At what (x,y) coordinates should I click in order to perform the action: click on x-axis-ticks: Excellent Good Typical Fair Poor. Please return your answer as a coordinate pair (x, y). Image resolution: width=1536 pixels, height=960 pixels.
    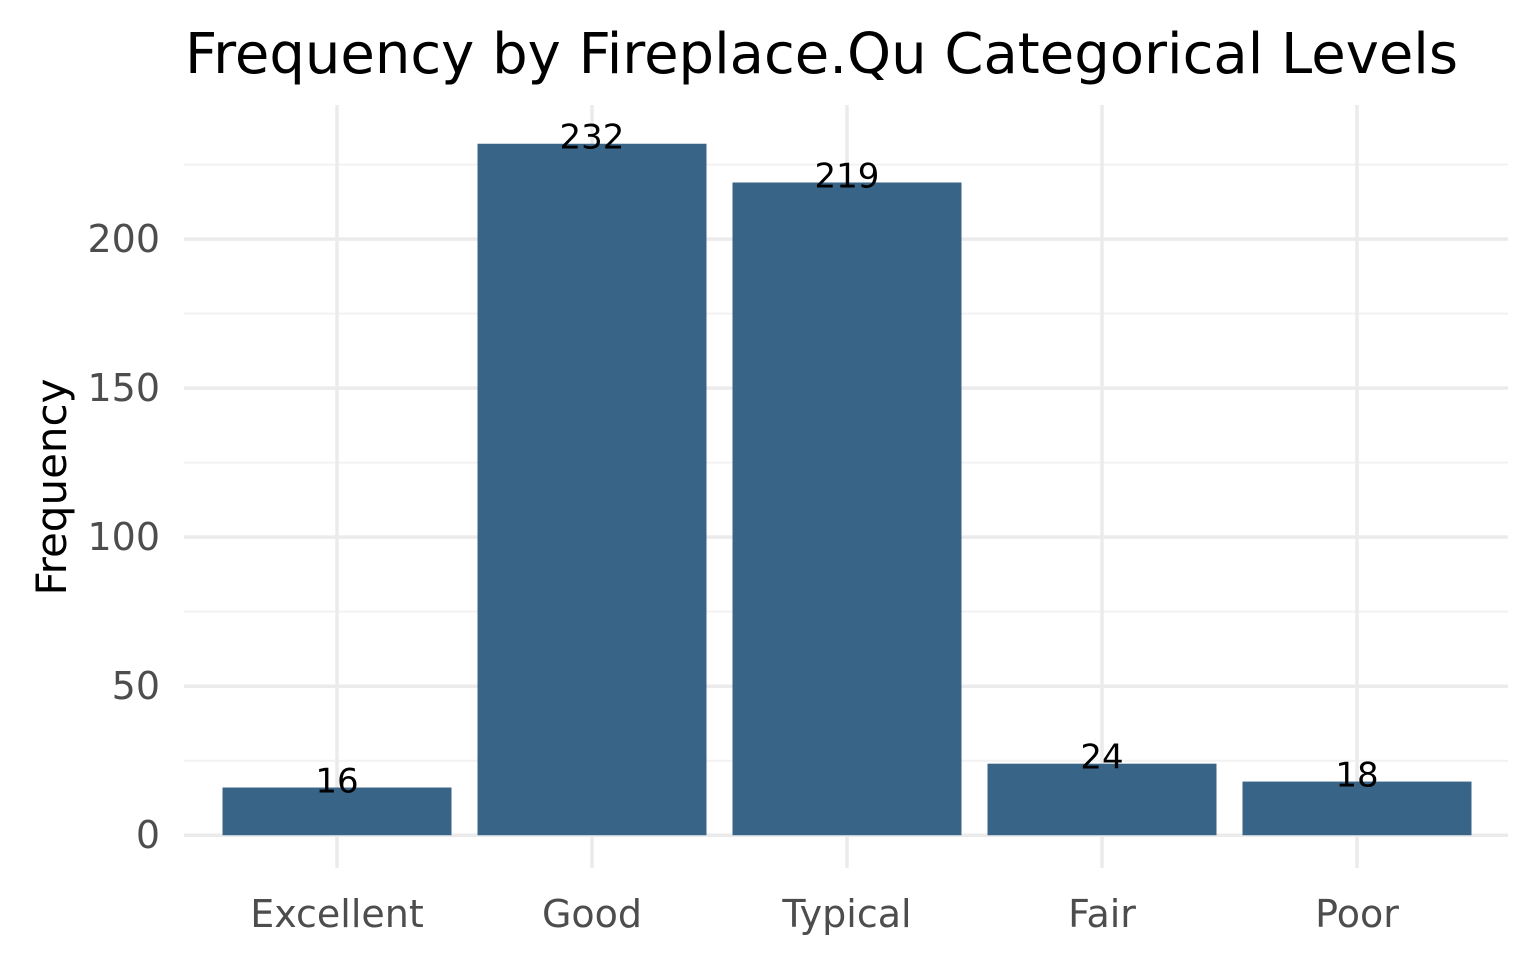
    Looking at the image, I should click on (824, 914).